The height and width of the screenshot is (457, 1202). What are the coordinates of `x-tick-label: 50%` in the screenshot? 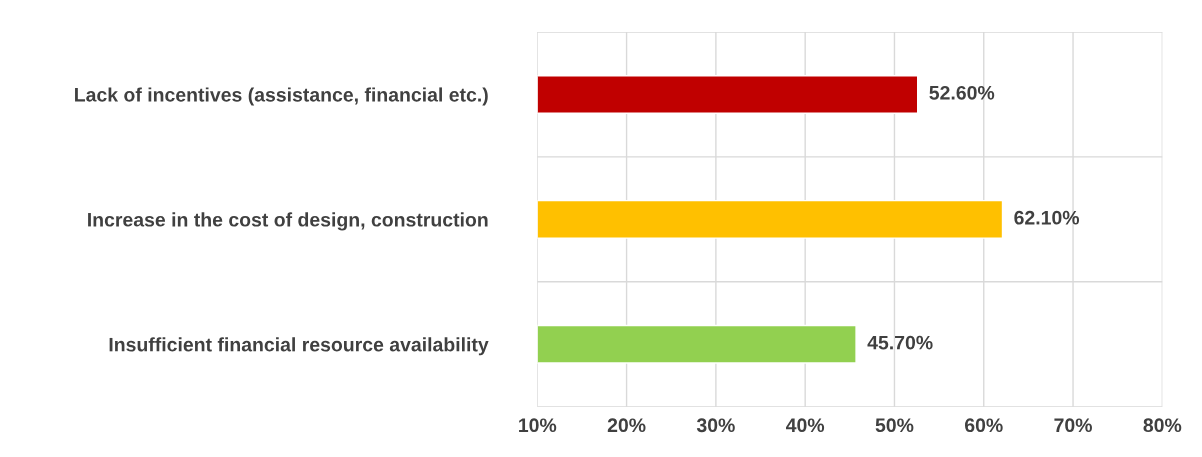 It's located at (894, 425).